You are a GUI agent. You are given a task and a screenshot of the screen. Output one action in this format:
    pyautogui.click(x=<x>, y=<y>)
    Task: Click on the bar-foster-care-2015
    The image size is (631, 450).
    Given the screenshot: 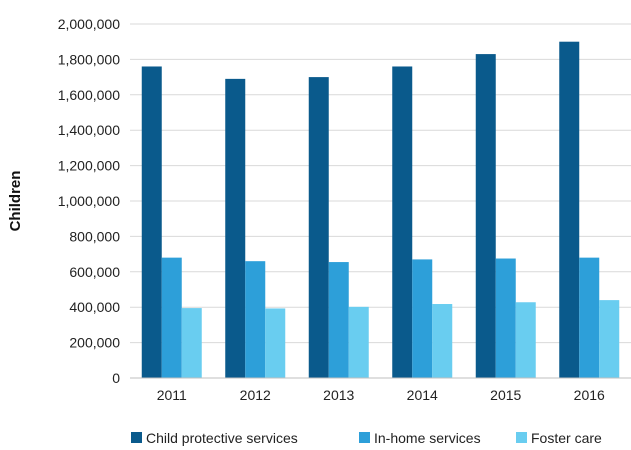 What is the action you would take?
    pyautogui.click(x=525, y=340)
    